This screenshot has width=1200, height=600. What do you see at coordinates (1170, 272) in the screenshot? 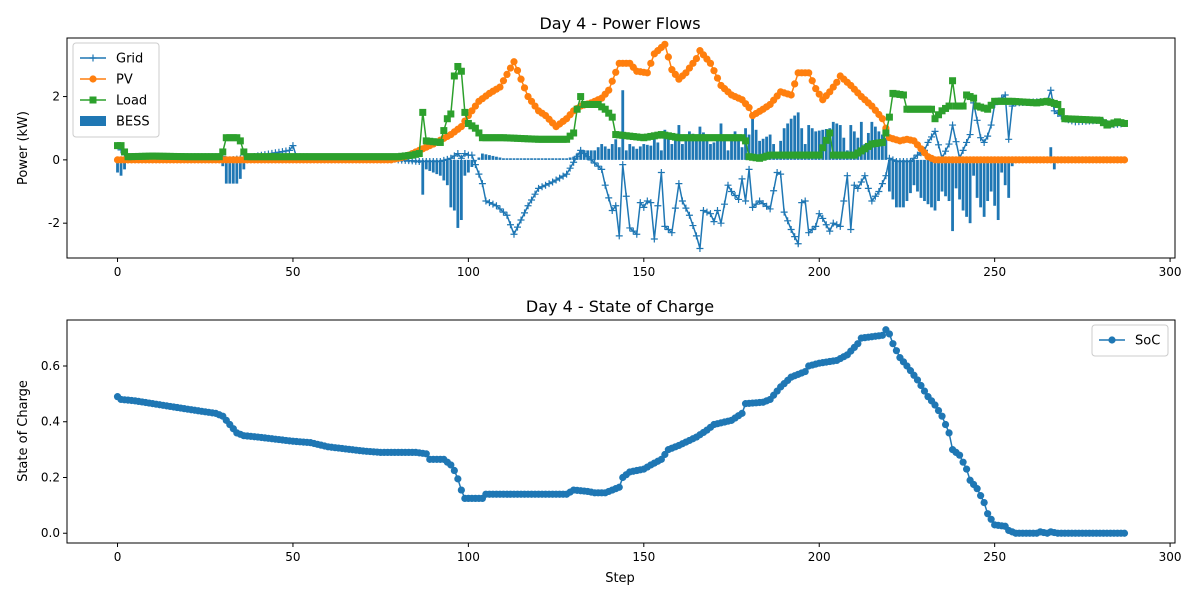
I see `x-tick-label: 300` at bounding box center [1170, 272].